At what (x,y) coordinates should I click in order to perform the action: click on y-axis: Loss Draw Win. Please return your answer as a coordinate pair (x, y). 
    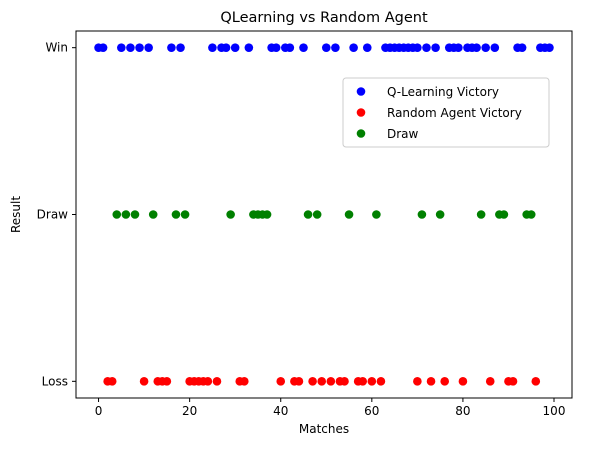
    Looking at the image, I should click on (56, 214).